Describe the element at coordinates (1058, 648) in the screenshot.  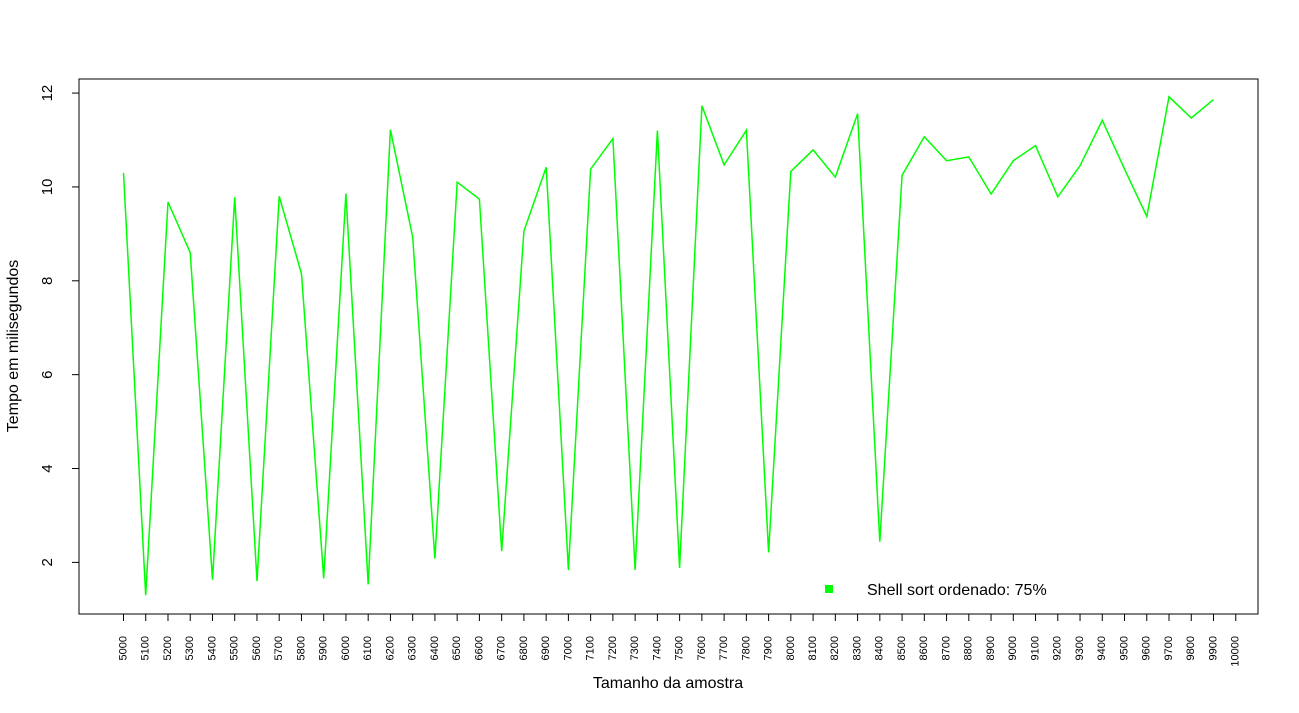
I see `x-tick-label: 9200` at that location.